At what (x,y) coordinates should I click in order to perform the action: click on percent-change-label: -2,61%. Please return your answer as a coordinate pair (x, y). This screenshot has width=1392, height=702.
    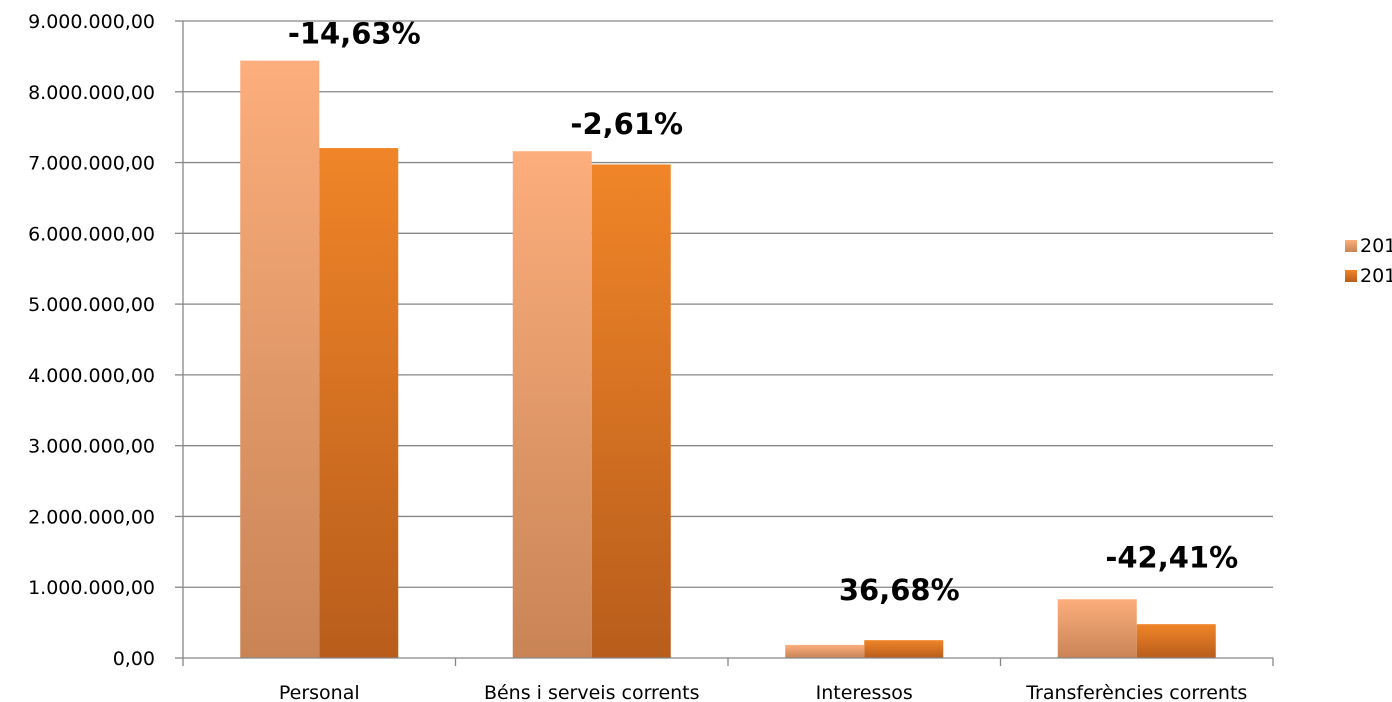
    Looking at the image, I should click on (626, 124).